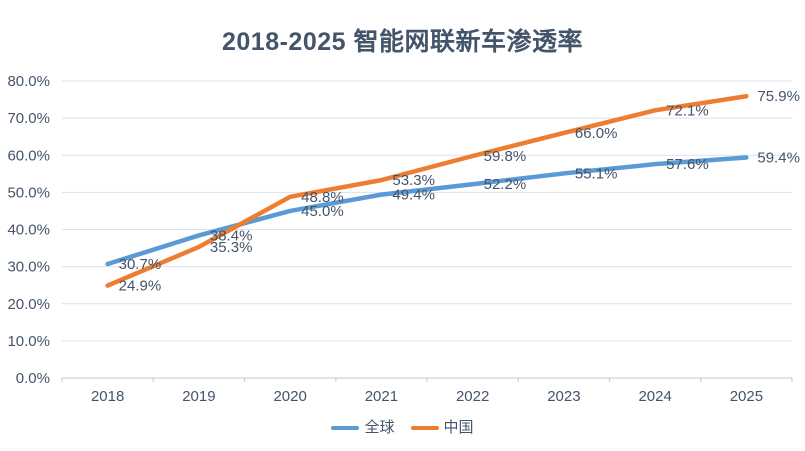  I want to click on x-tick-label: 2023, so click(563, 396).